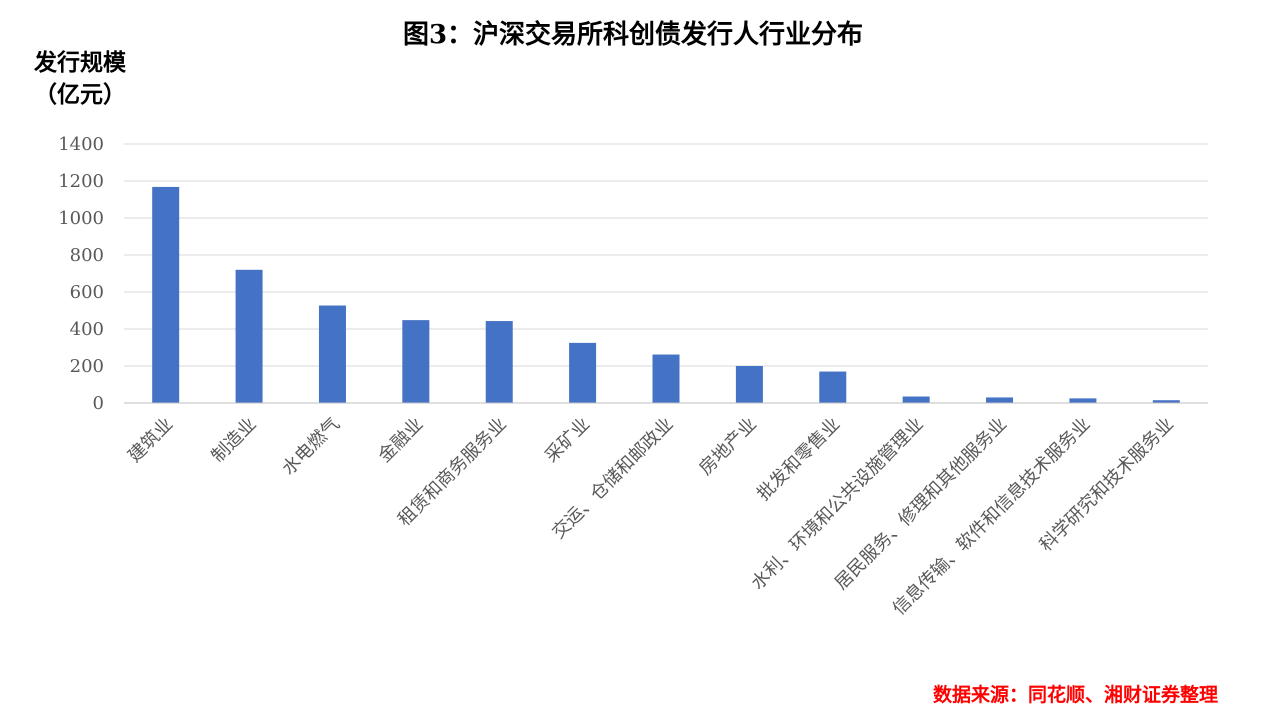  I want to click on x-category-label: 制造业, so click(234, 440).